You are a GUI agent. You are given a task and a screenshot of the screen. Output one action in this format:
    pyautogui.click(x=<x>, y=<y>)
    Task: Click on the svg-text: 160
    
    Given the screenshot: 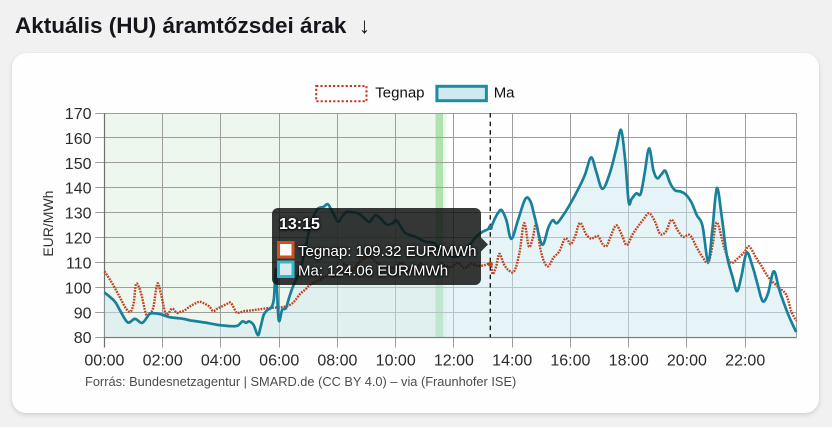 What is the action you would take?
    pyautogui.click(x=78, y=139)
    